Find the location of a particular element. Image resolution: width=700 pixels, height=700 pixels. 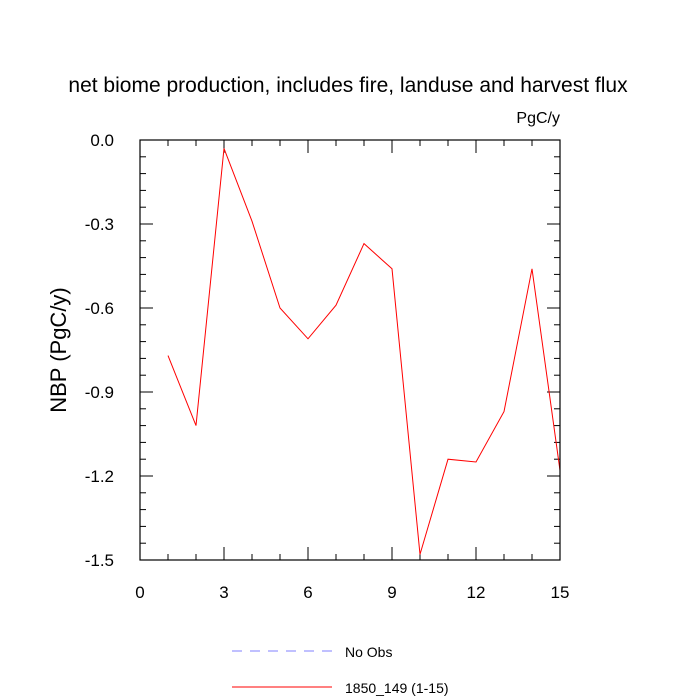

y-tick-label: -1.5 is located at coordinates (99, 560).